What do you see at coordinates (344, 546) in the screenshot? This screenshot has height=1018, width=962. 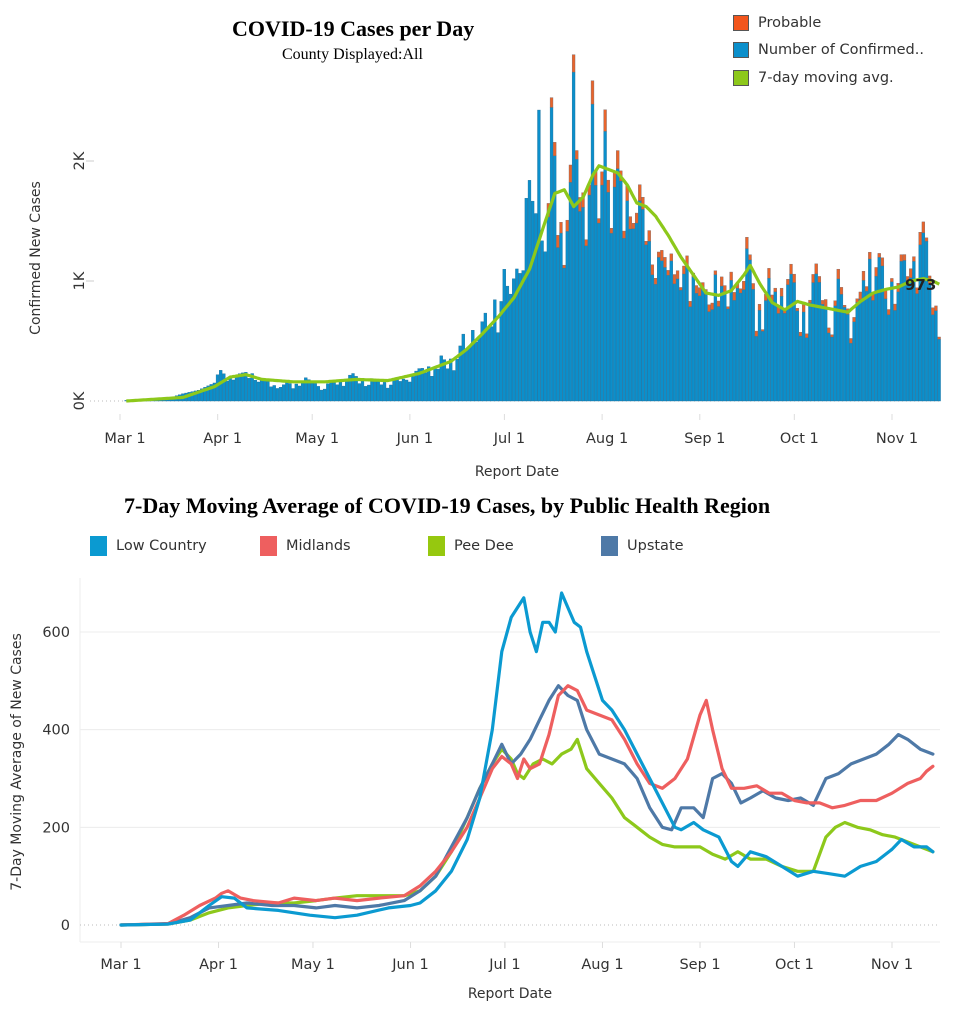 I see `legend-item-midlands: Midlands` at bounding box center [344, 546].